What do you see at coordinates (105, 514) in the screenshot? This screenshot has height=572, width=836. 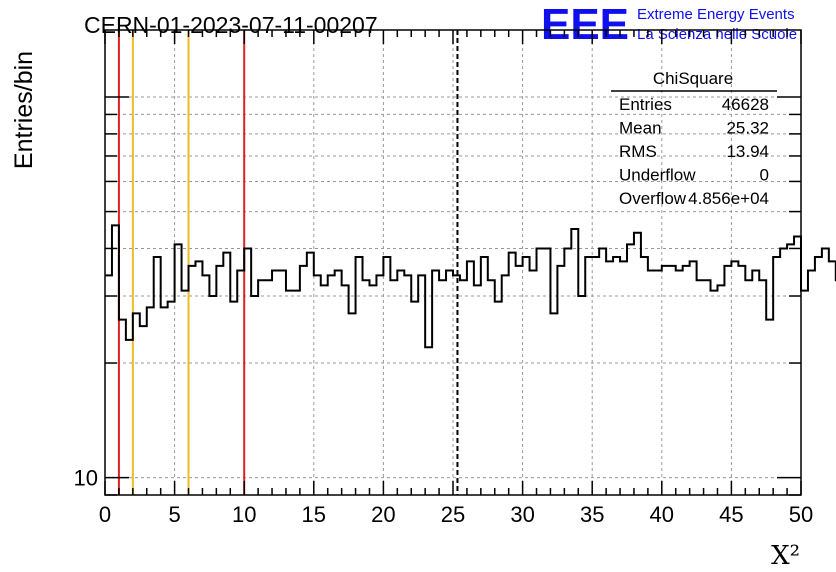 I see `x-tick-label: 0` at bounding box center [105, 514].